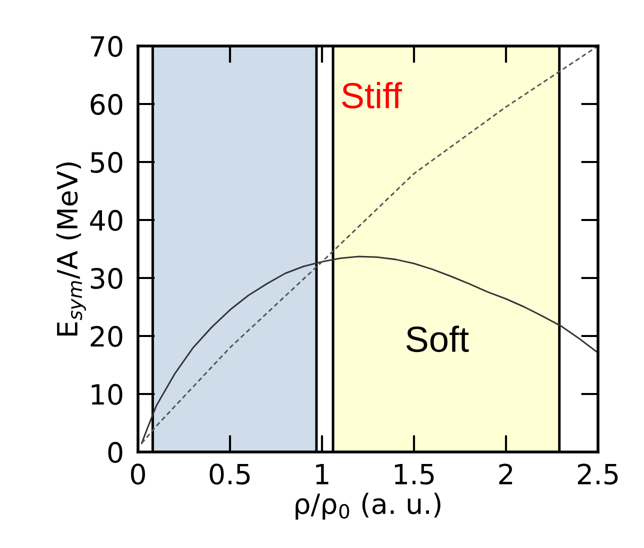 The image size is (644, 548). Describe the element at coordinates (106, 220) in the screenshot. I see `y-tick-label: 40` at that location.